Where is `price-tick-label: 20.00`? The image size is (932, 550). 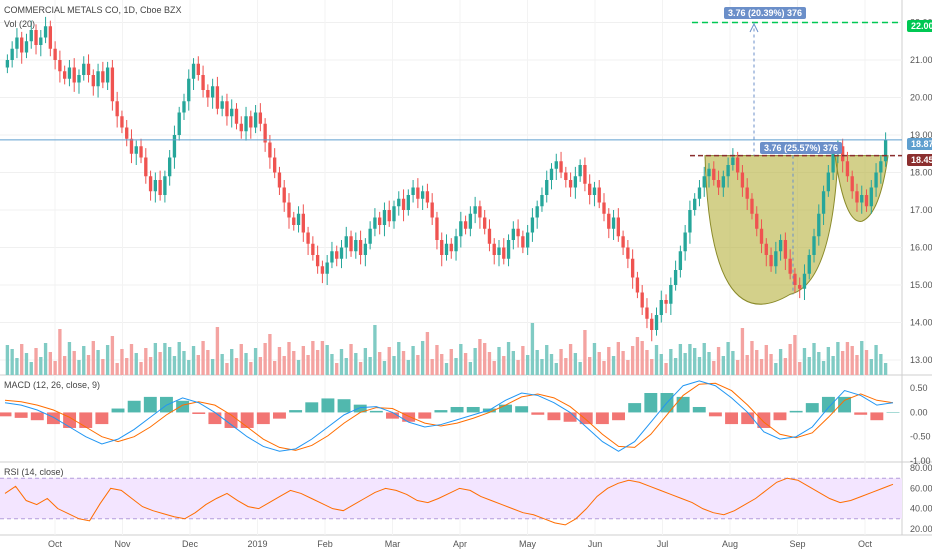 price-tick-label: 20.00 is located at coordinates (921, 98).